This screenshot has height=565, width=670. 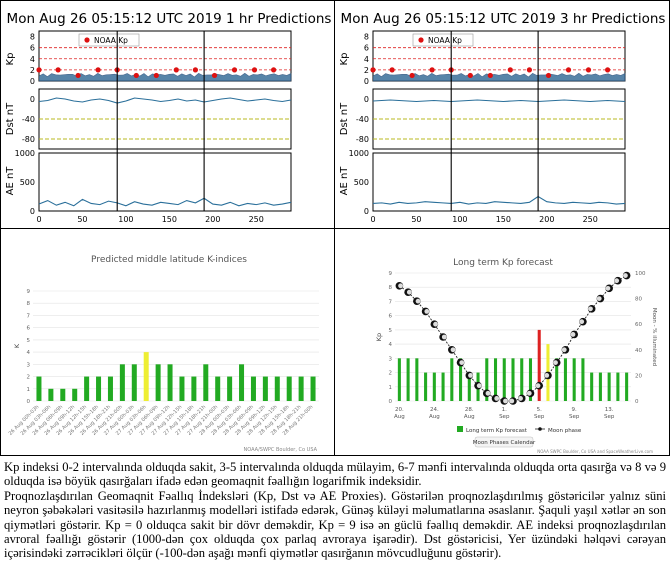 I want to click on x-tick-label: 28., so click(x=469, y=410).